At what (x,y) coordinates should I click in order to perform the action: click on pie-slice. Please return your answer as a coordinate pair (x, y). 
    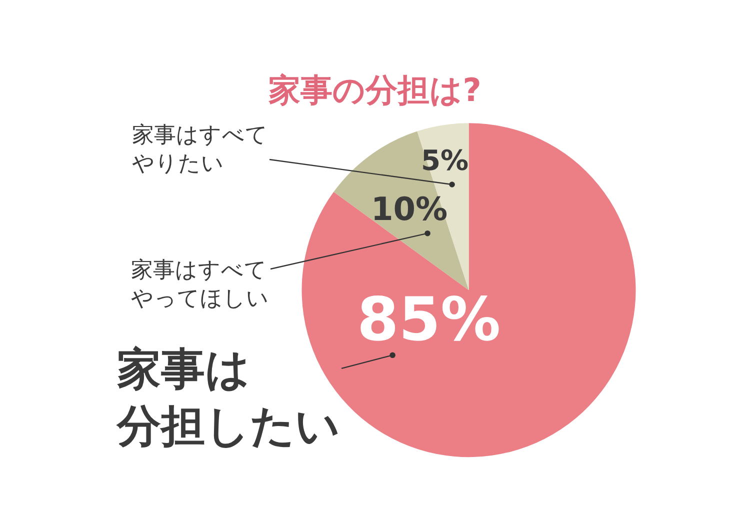
    Looking at the image, I should click on (401, 210).